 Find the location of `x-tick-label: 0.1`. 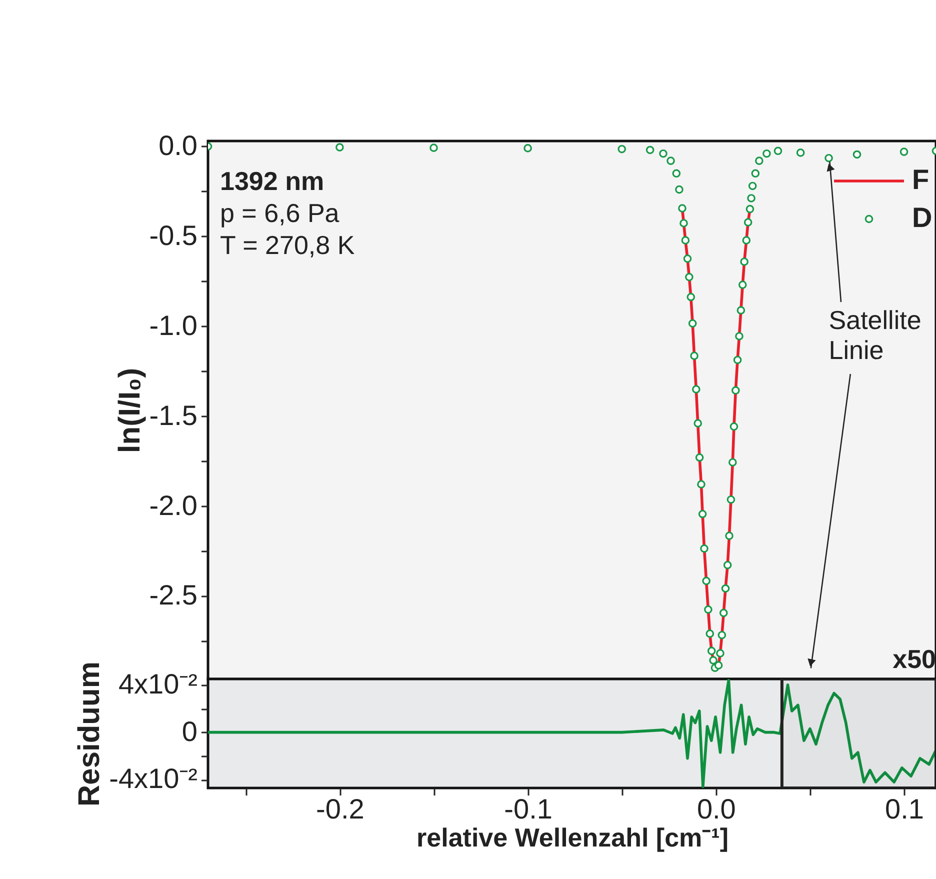

x-tick-label: 0.1 is located at coordinates (904, 809).